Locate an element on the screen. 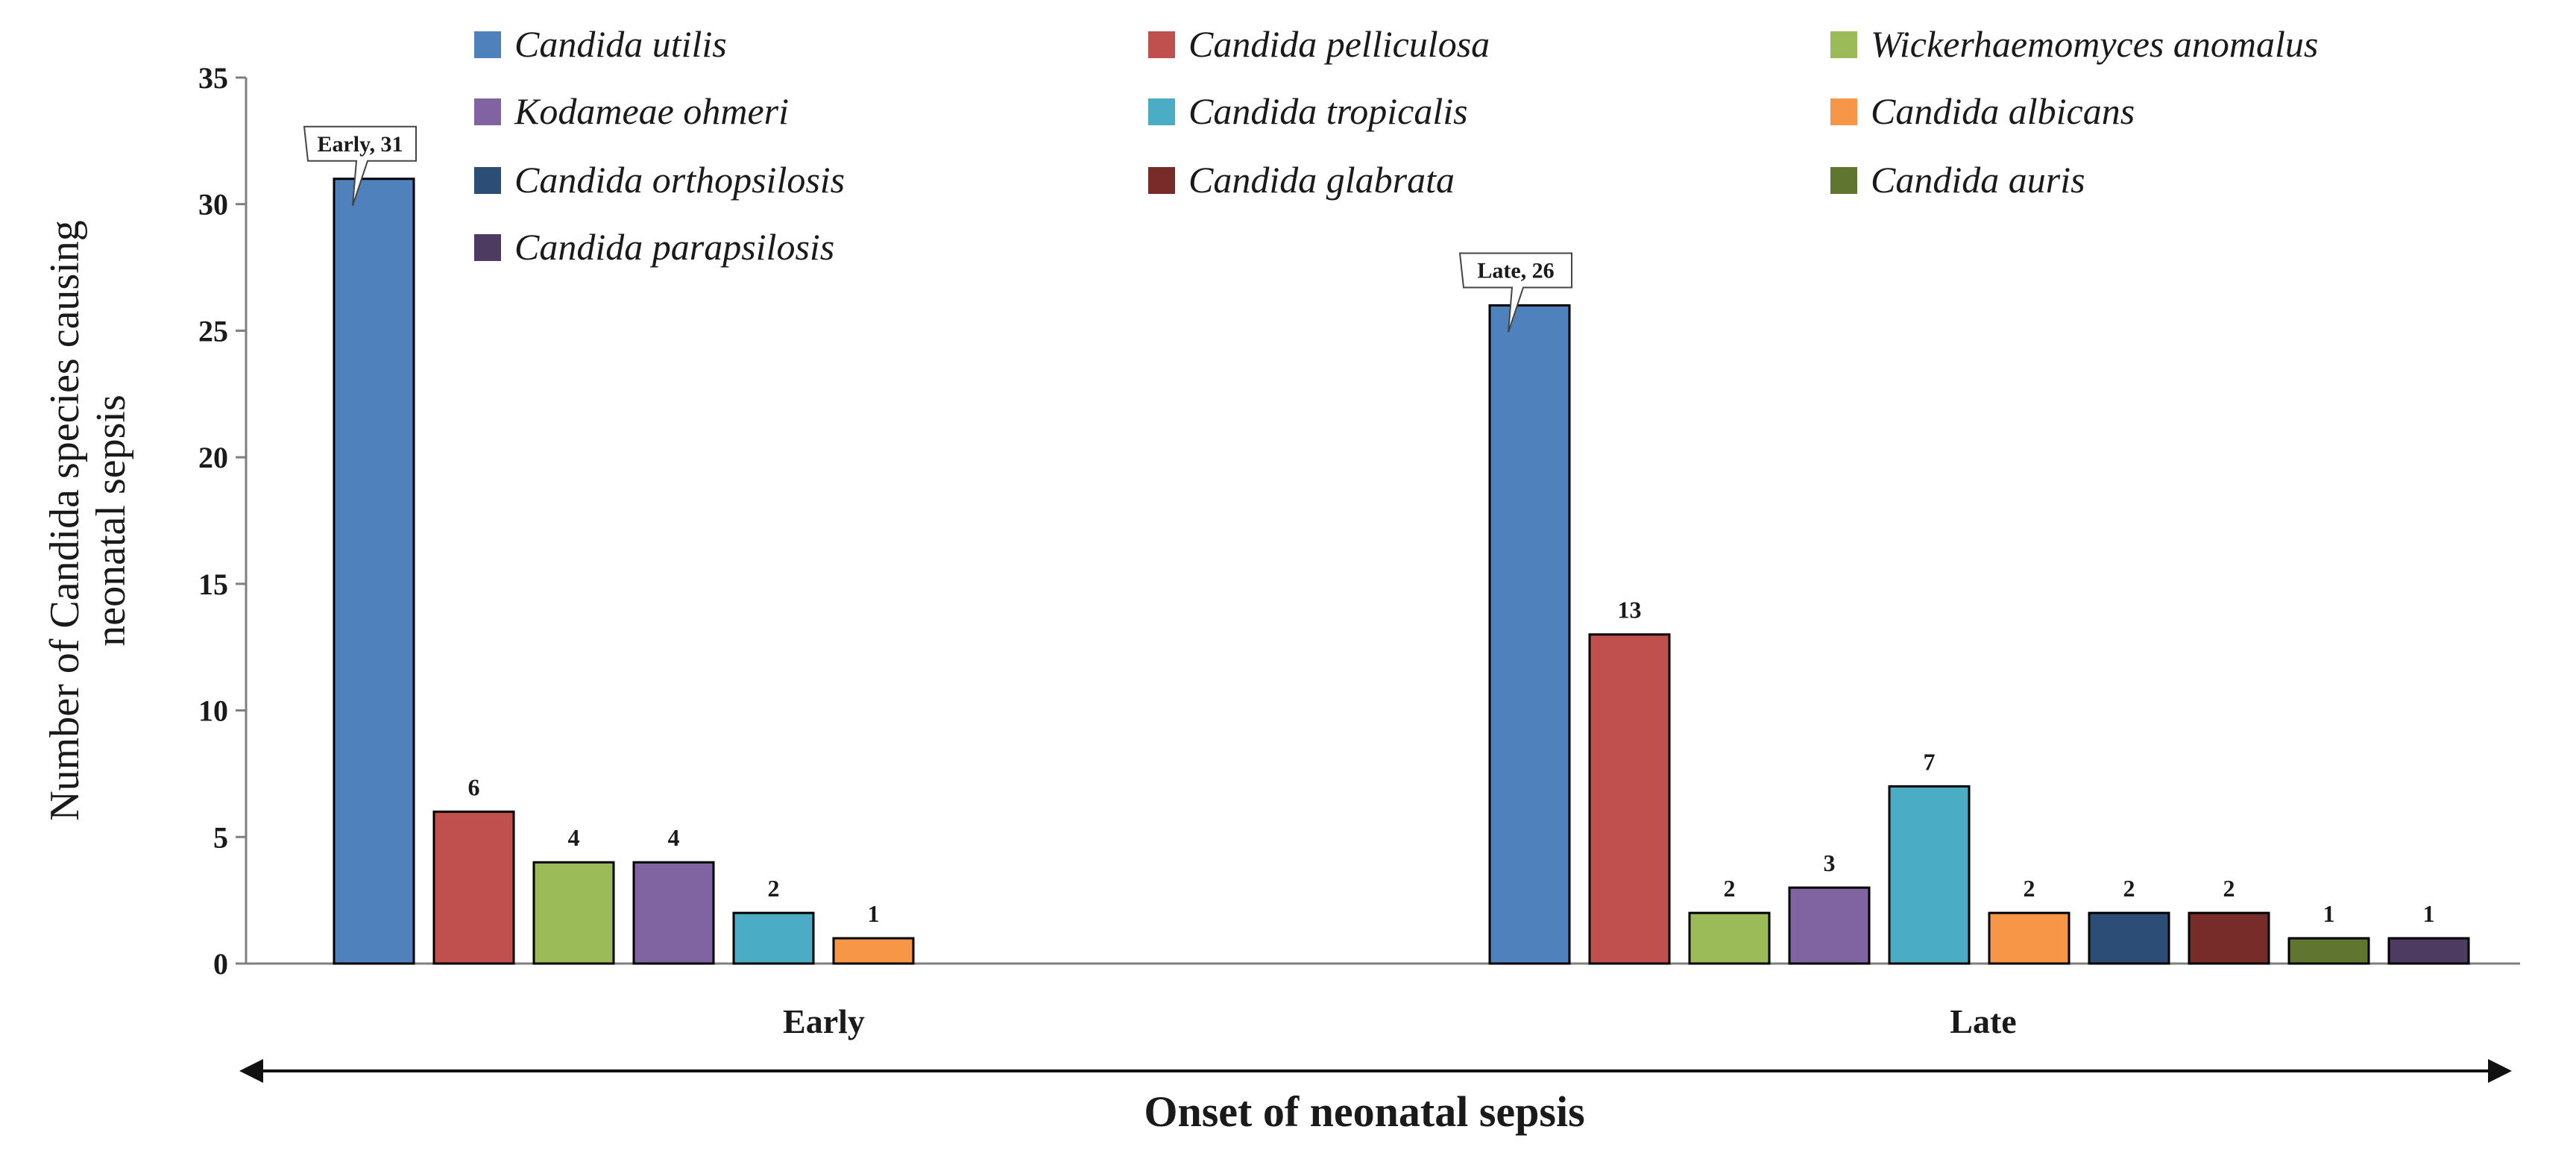 Image resolution: width=2576 pixels, height=1150 pixels. legend-label: Wickerhaemomyces anomalus is located at coordinates (2094, 44).